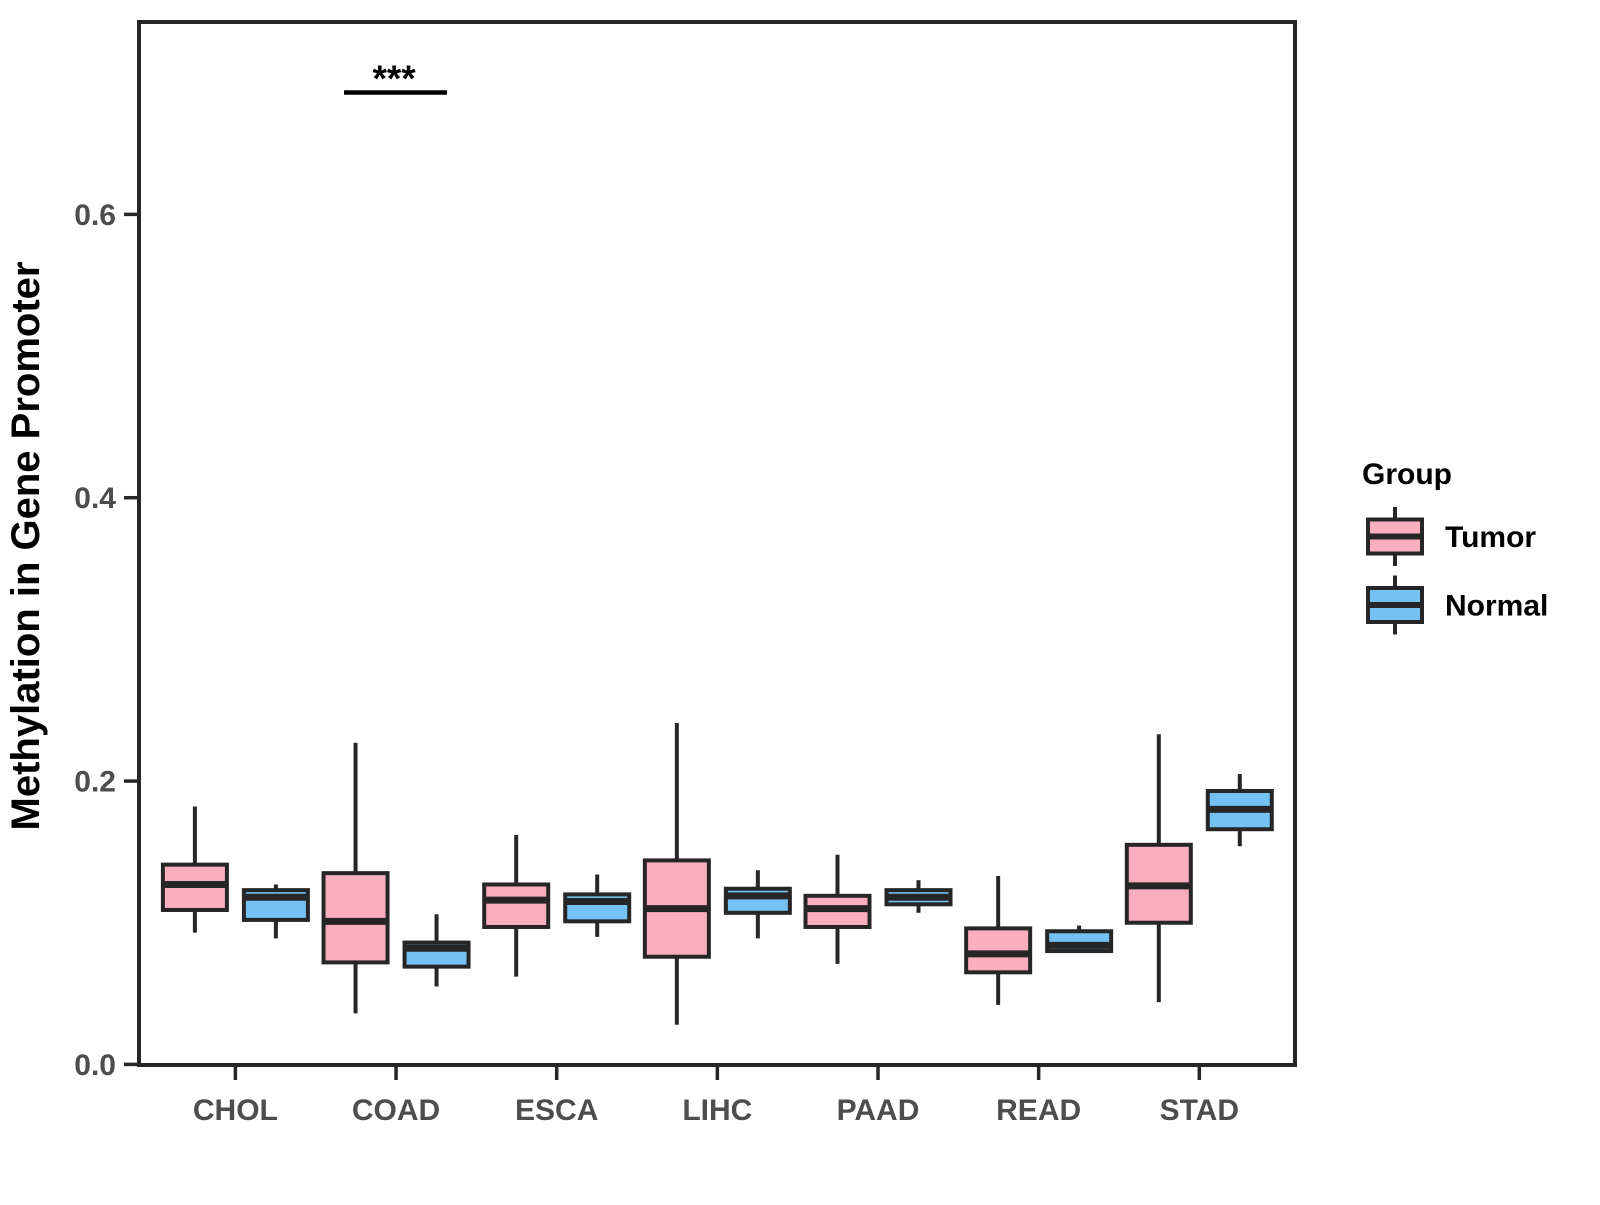 This screenshot has height=1205, width=1600. I want to click on box-normal-chol, so click(275, 911).